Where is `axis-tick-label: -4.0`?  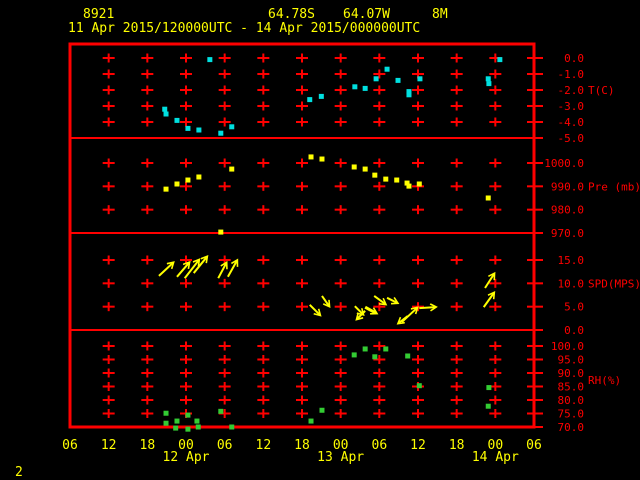
axis-tick-label: -4.0 is located at coordinates (571, 122).